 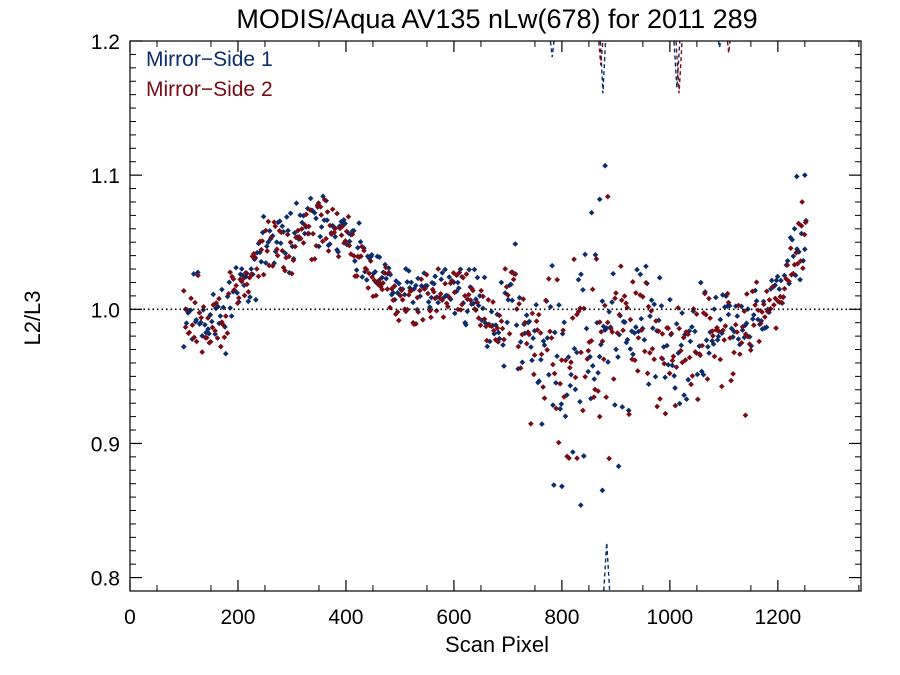 I want to click on legend-entry-mirror-side-1: Mirror−Side 1, so click(x=209, y=59).